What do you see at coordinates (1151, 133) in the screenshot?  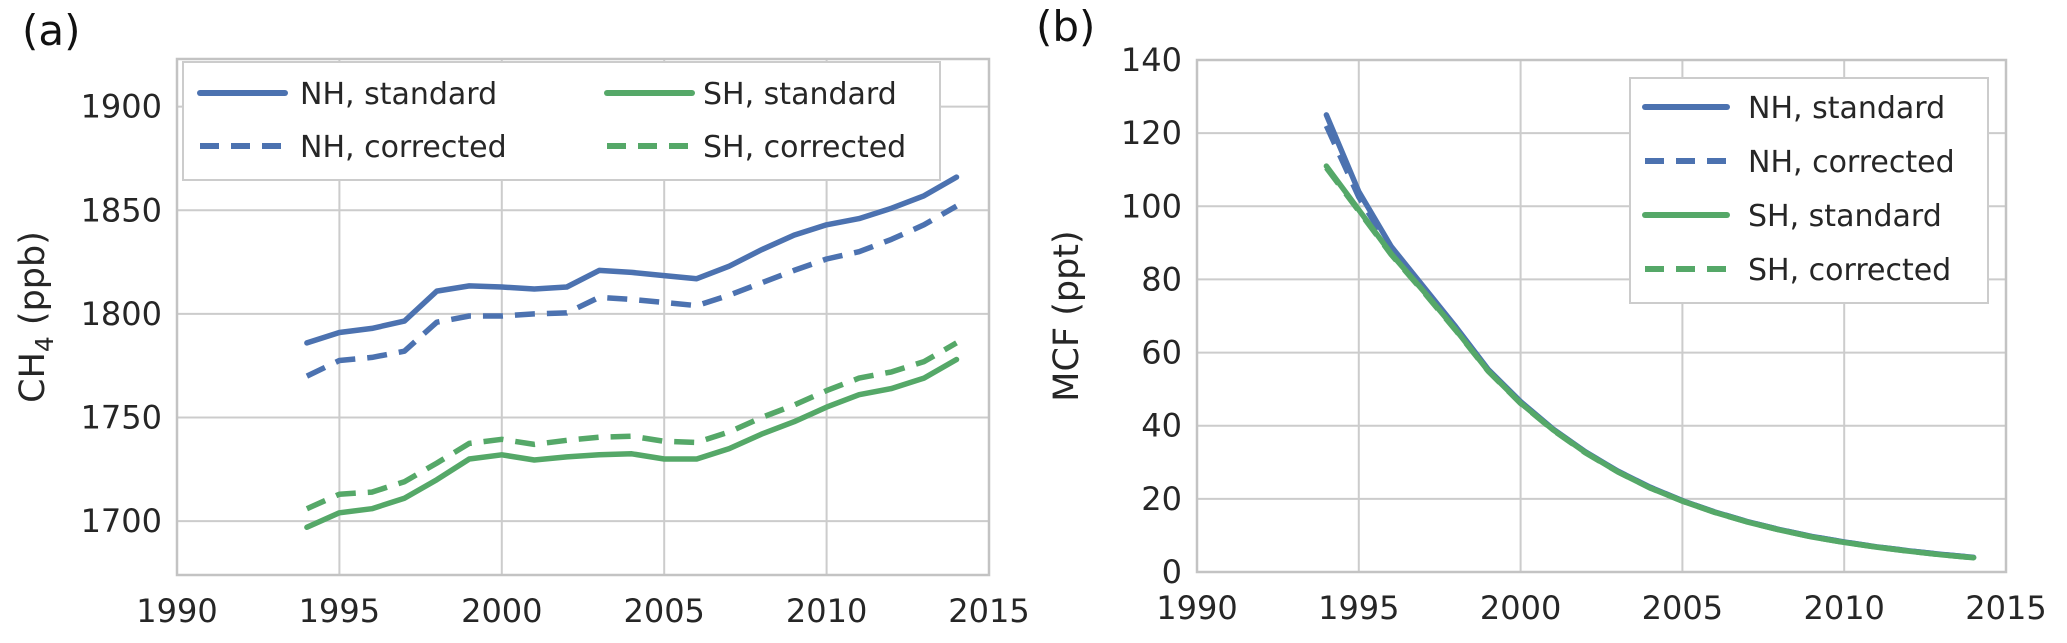 I see `panel-b-y-tick-label-120: 120` at bounding box center [1151, 133].